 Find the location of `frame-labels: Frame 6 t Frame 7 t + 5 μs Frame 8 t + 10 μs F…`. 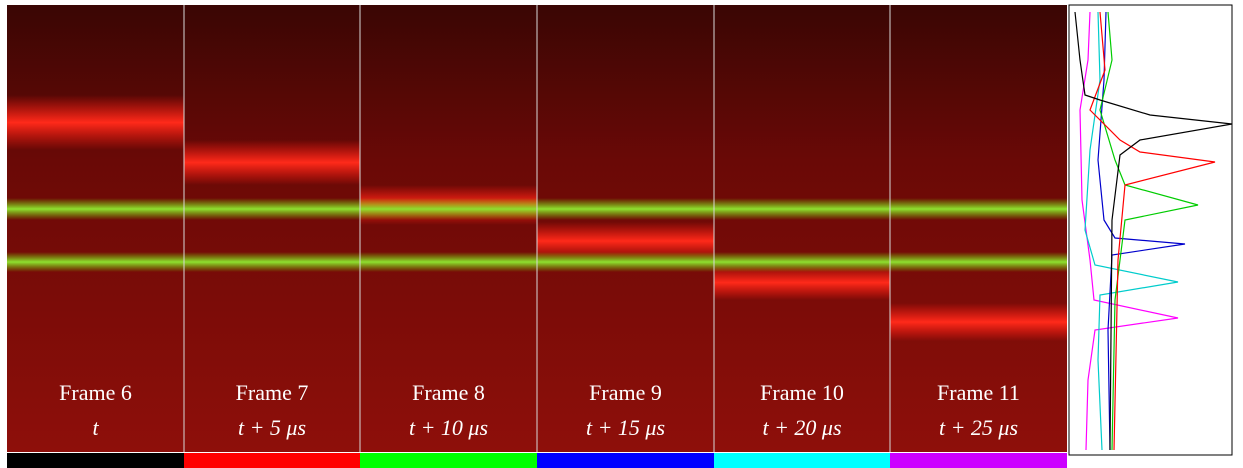

frame-labels: Frame 6 t Frame 7 t + 5 μs Frame 8 t + 10 μs F… is located at coordinates (539, 410).